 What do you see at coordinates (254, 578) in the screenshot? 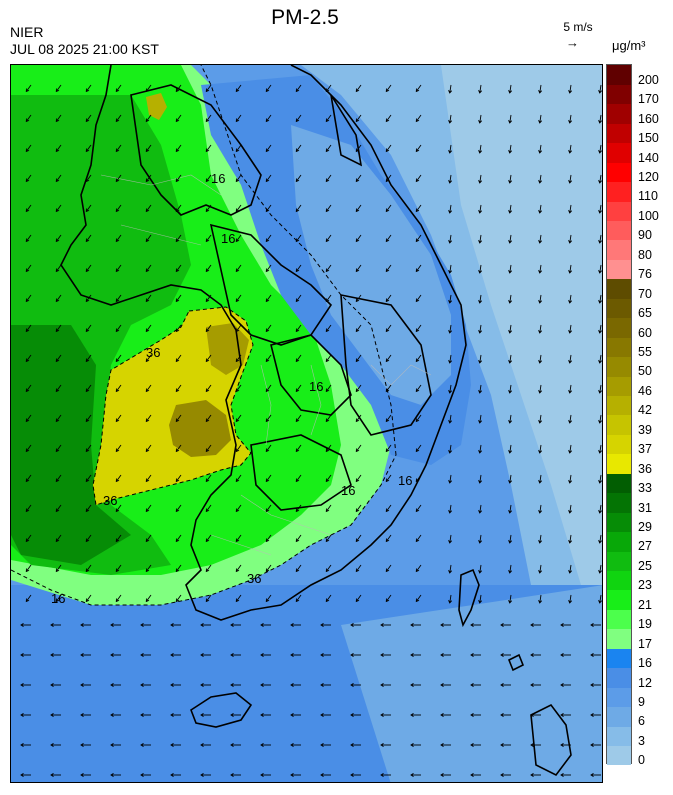
I see `contour-label: 36` at bounding box center [254, 578].